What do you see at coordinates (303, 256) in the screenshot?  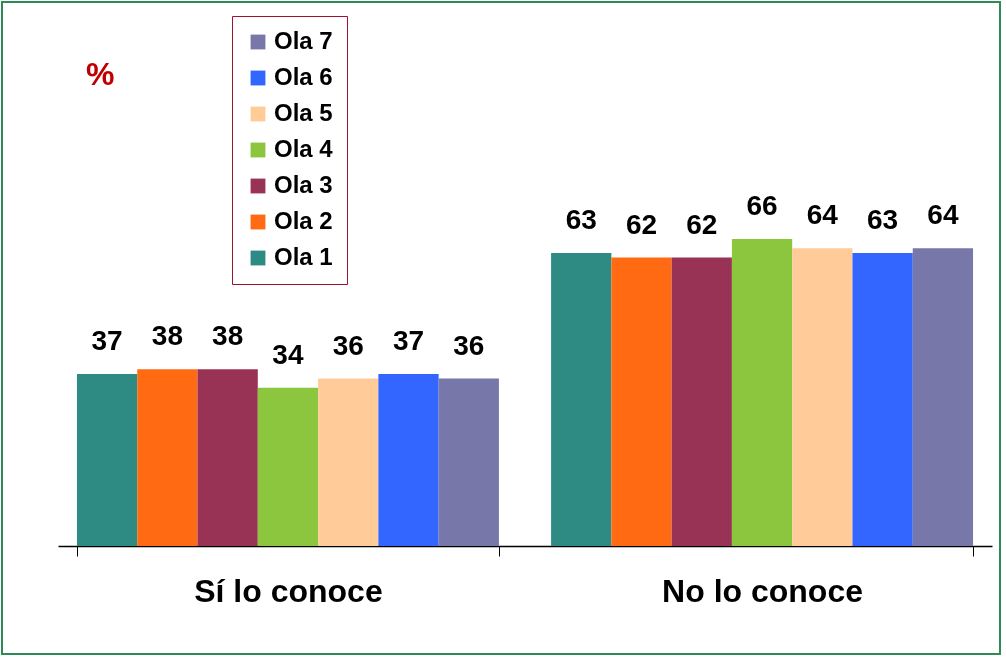 I see `legend-label: Ola 1` at bounding box center [303, 256].